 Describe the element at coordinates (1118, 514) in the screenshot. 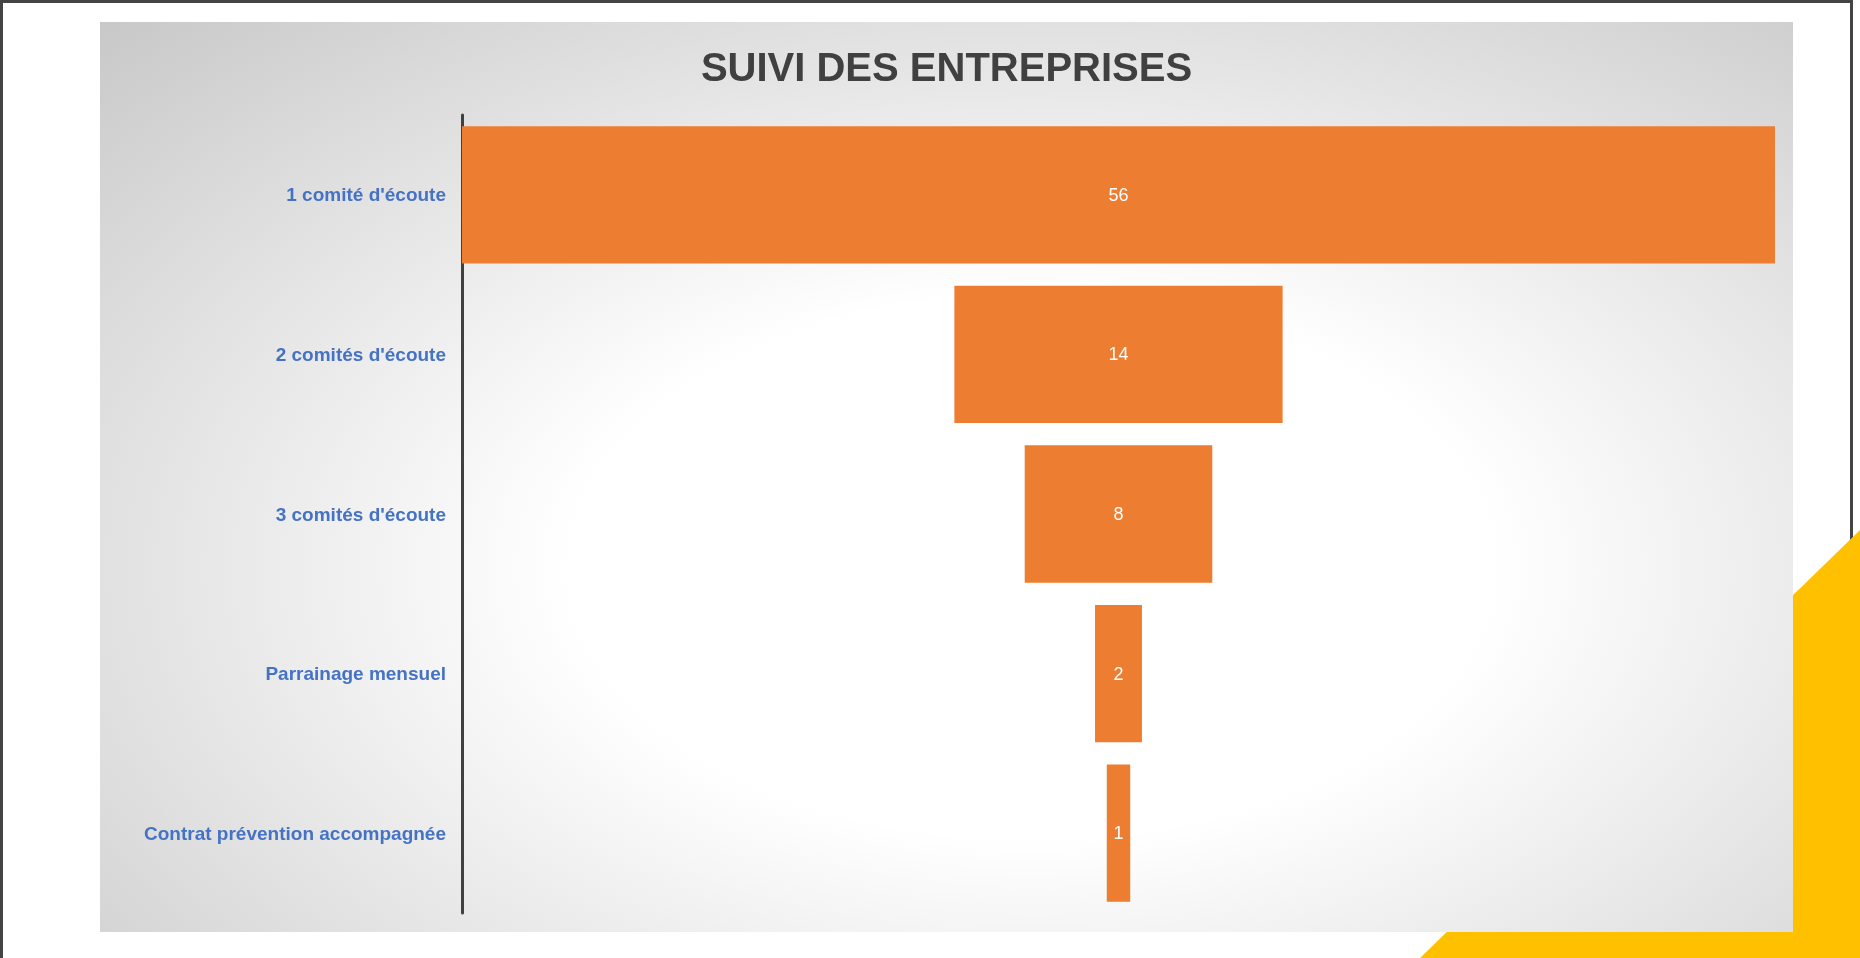

I see `data-label: 8` at that location.